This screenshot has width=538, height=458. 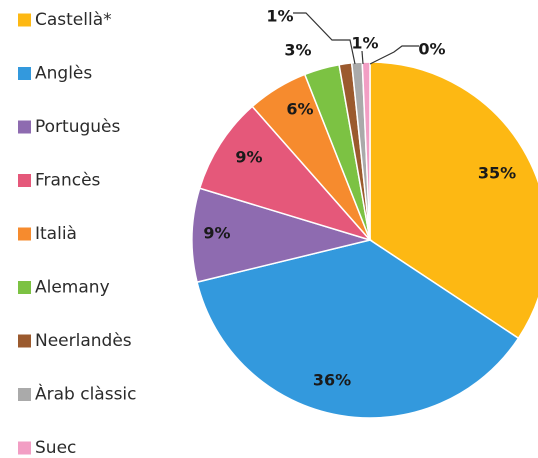 I want to click on data-label-castella: 35%, so click(x=497, y=173).